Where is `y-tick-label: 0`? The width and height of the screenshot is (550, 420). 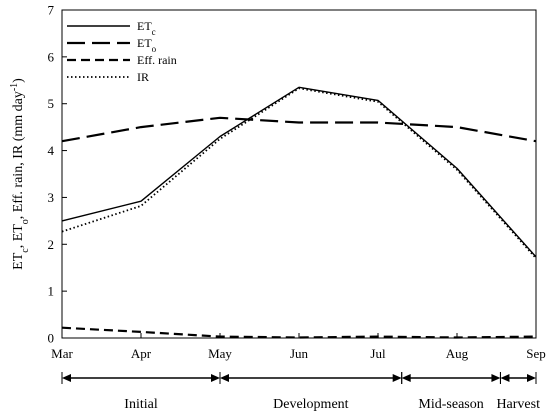 y-tick-label: 0 is located at coordinates (51, 338).